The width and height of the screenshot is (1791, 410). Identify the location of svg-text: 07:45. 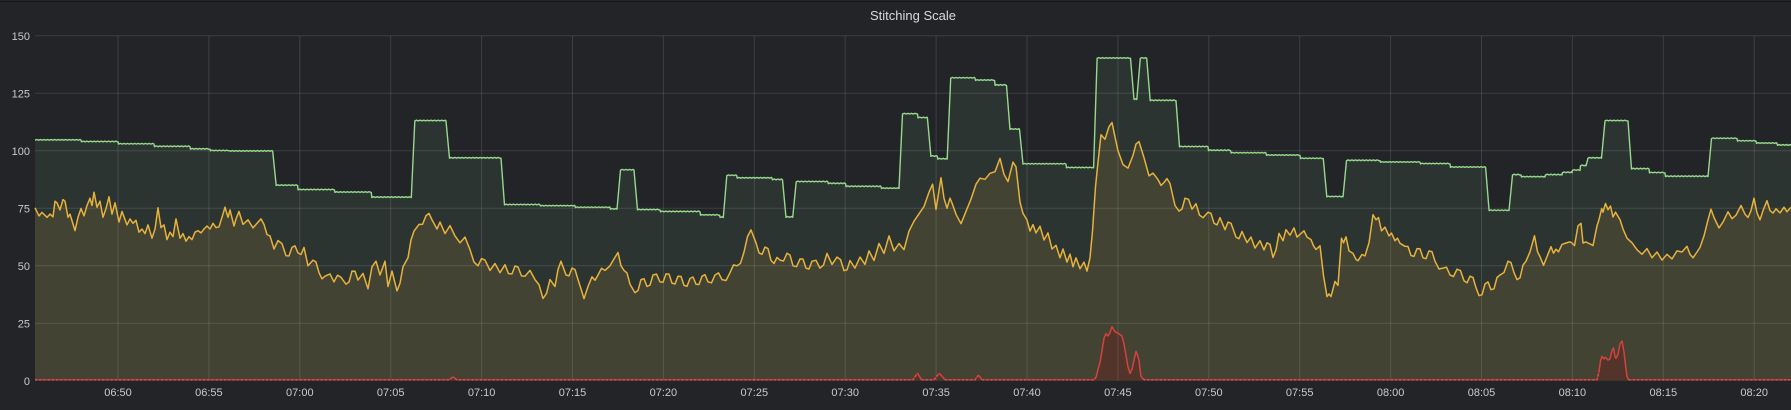
(1118, 393).